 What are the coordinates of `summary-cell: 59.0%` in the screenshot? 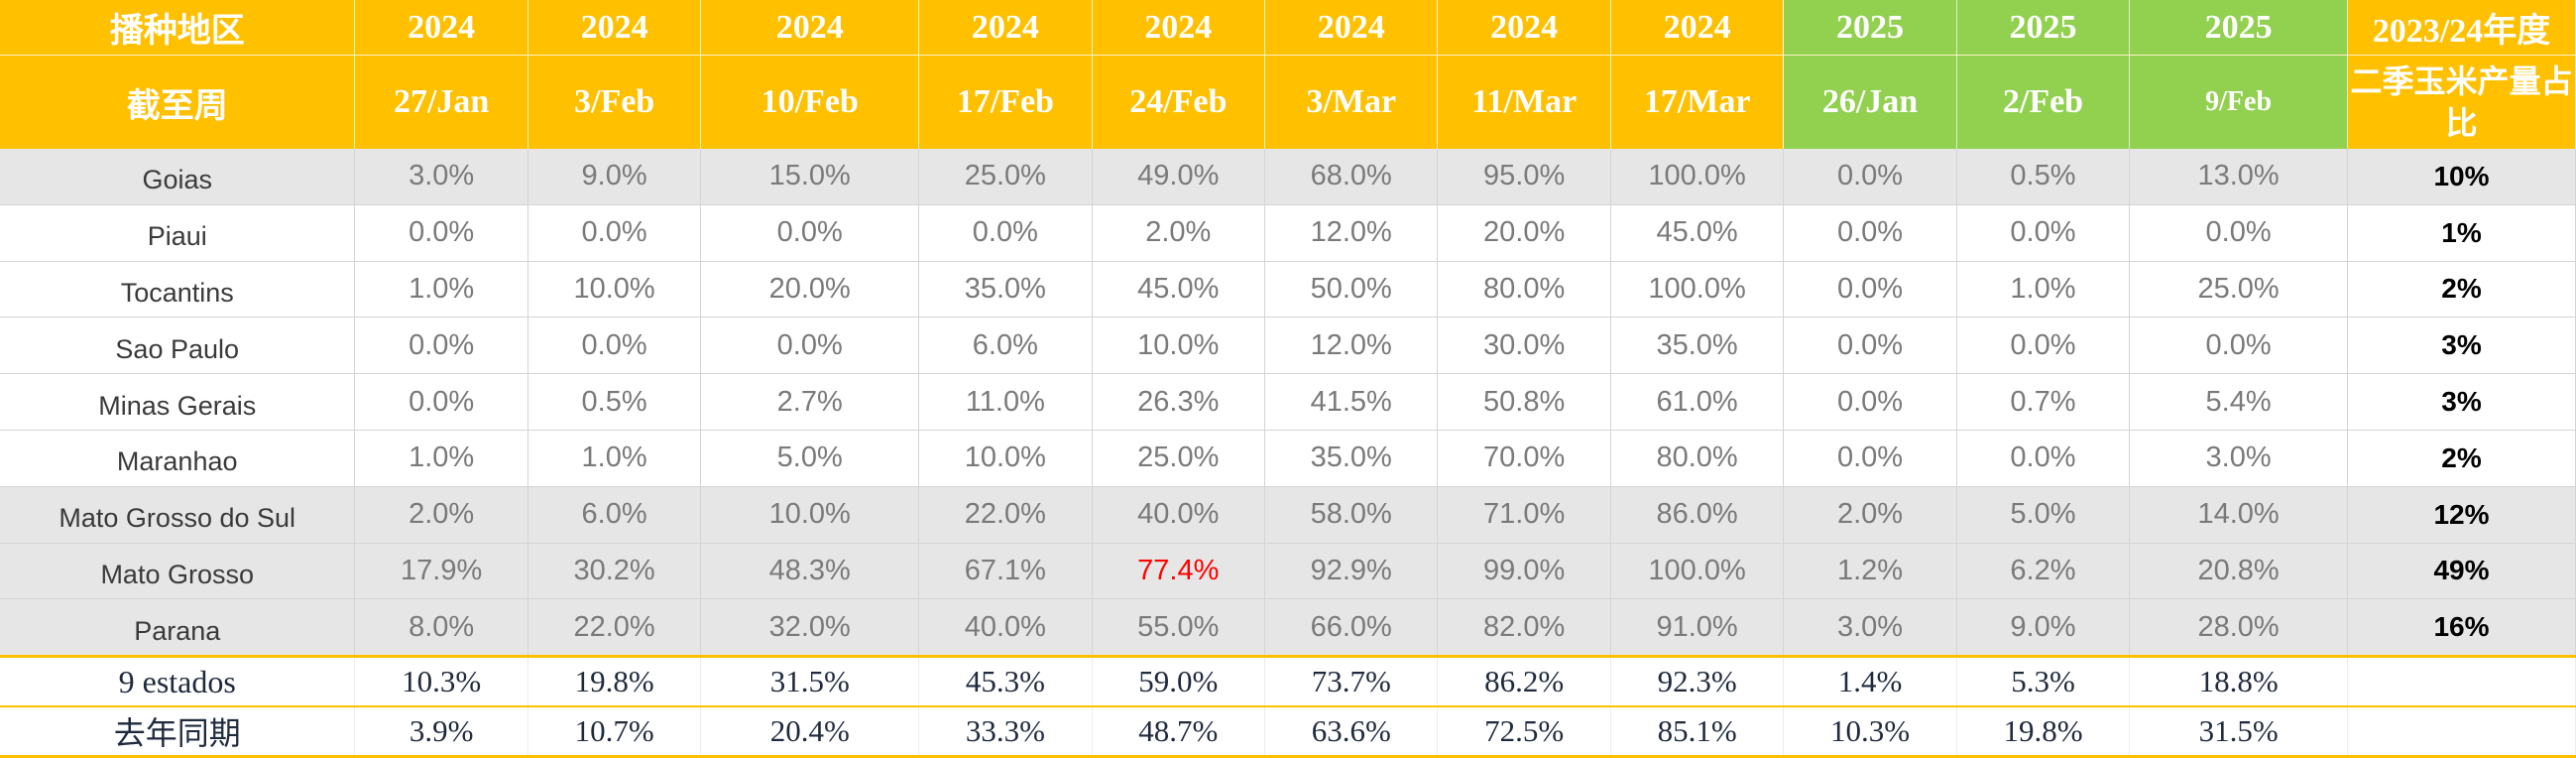 It's located at (1179, 681).